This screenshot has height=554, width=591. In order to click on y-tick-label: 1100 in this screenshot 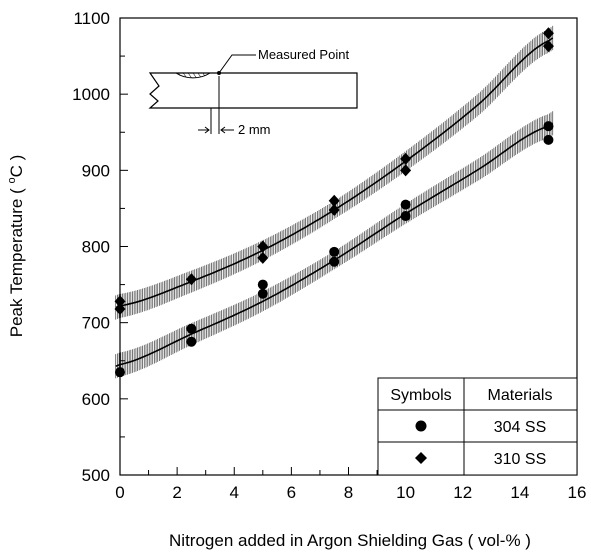, I will do `click(91, 18)`.